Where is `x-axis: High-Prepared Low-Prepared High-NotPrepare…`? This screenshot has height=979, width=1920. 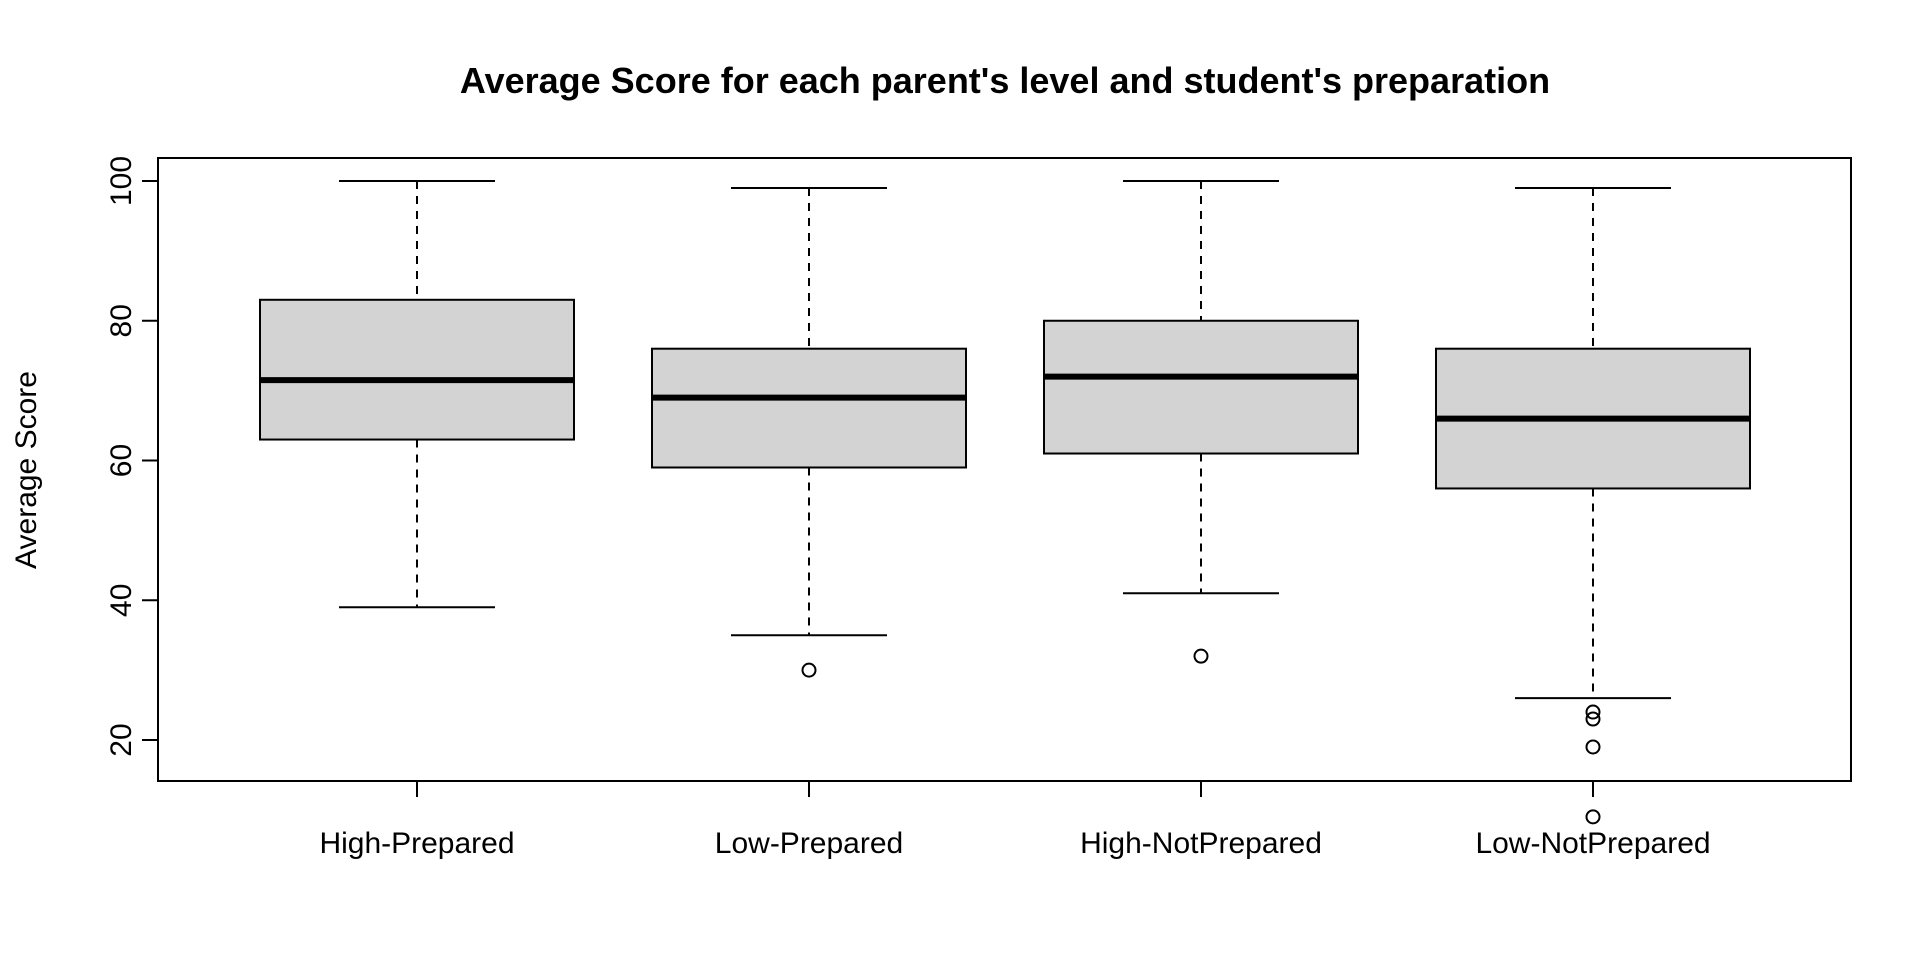
x-axis: High-Prepared Low-Prepared High-NotPrepare… is located at coordinates (1015, 820).